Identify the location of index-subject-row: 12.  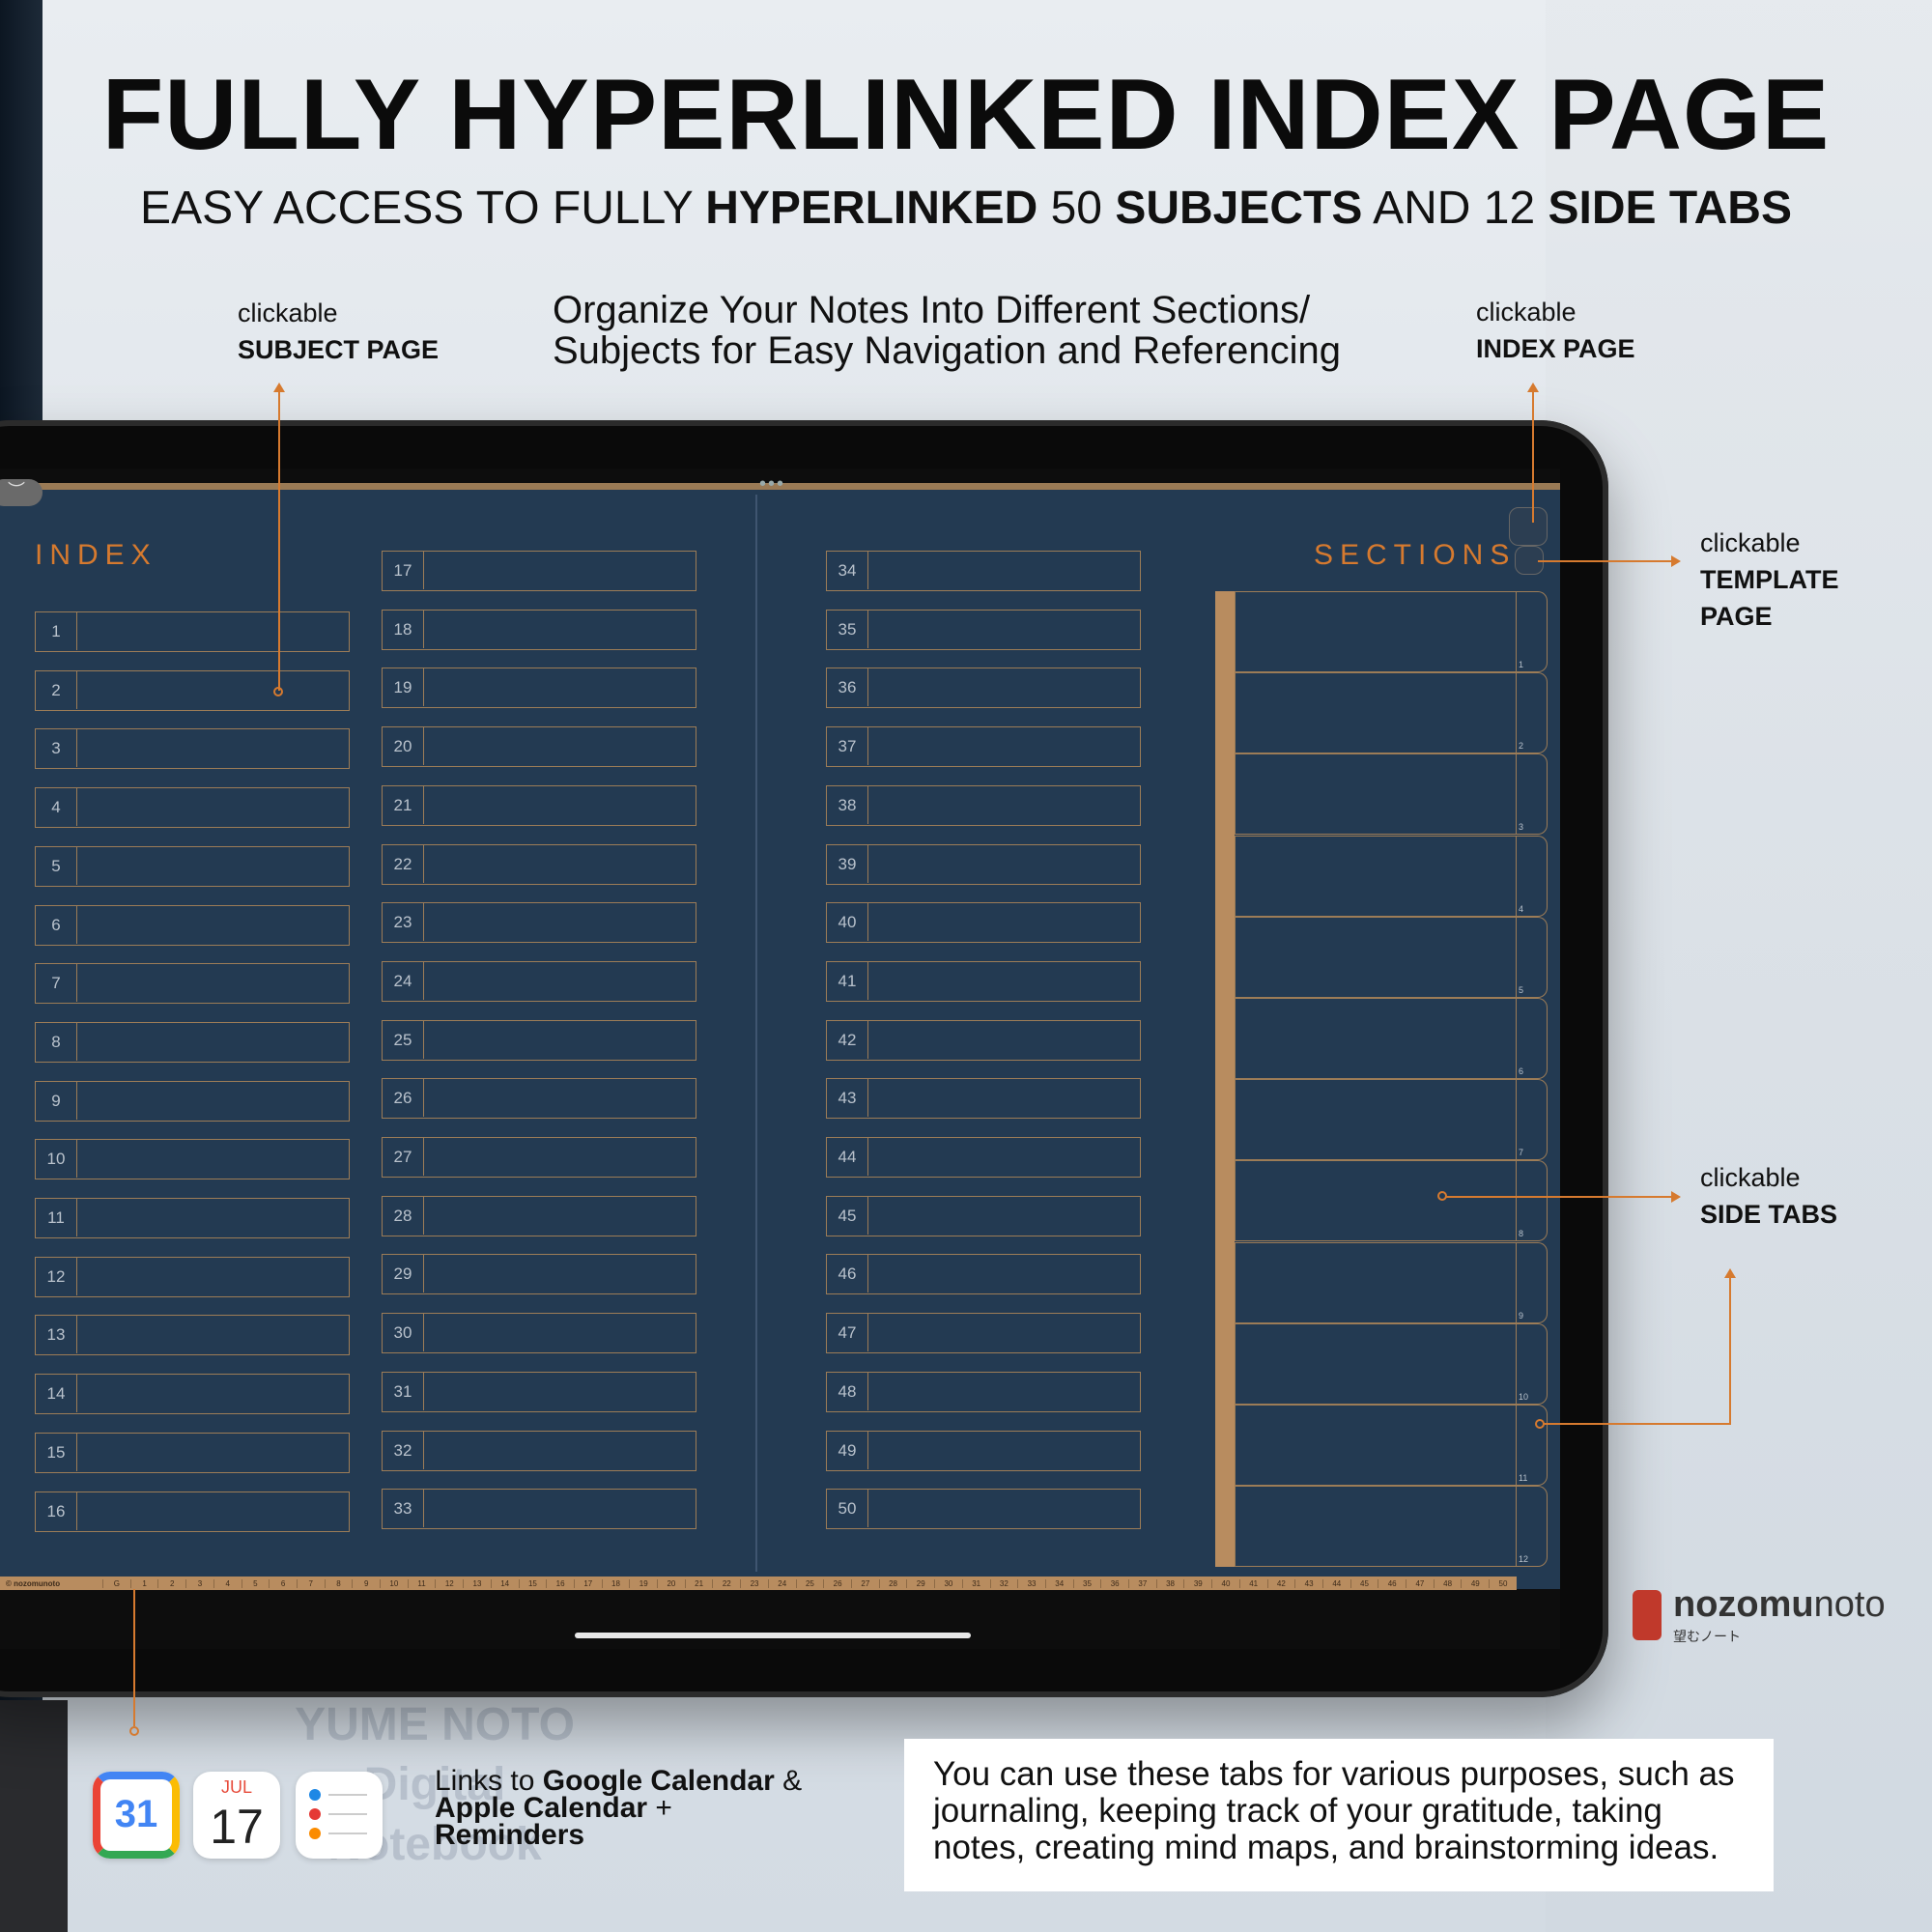
(192, 1276).